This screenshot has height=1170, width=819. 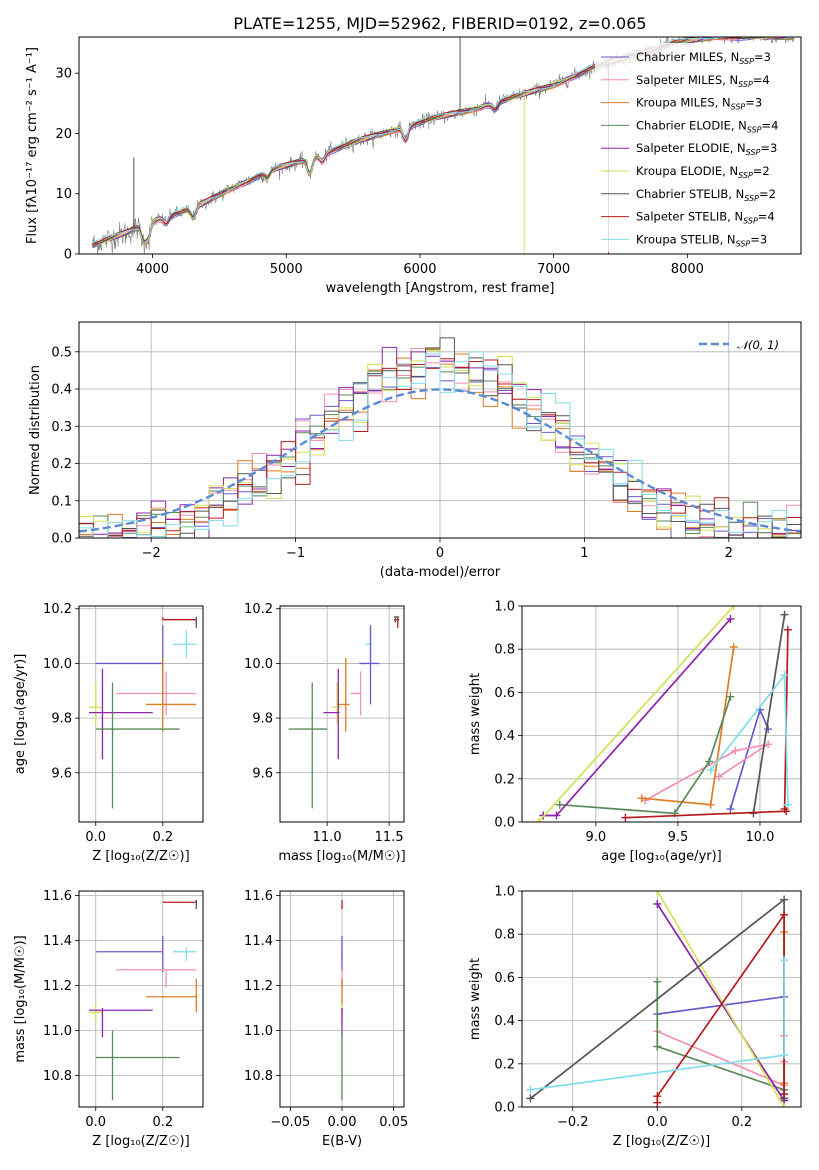 What do you see at coordinates (596, 837) in the screenshot?
I see `mass-weight-vs-age-xtick-label: 9.0` at bounding box center [596, 837].